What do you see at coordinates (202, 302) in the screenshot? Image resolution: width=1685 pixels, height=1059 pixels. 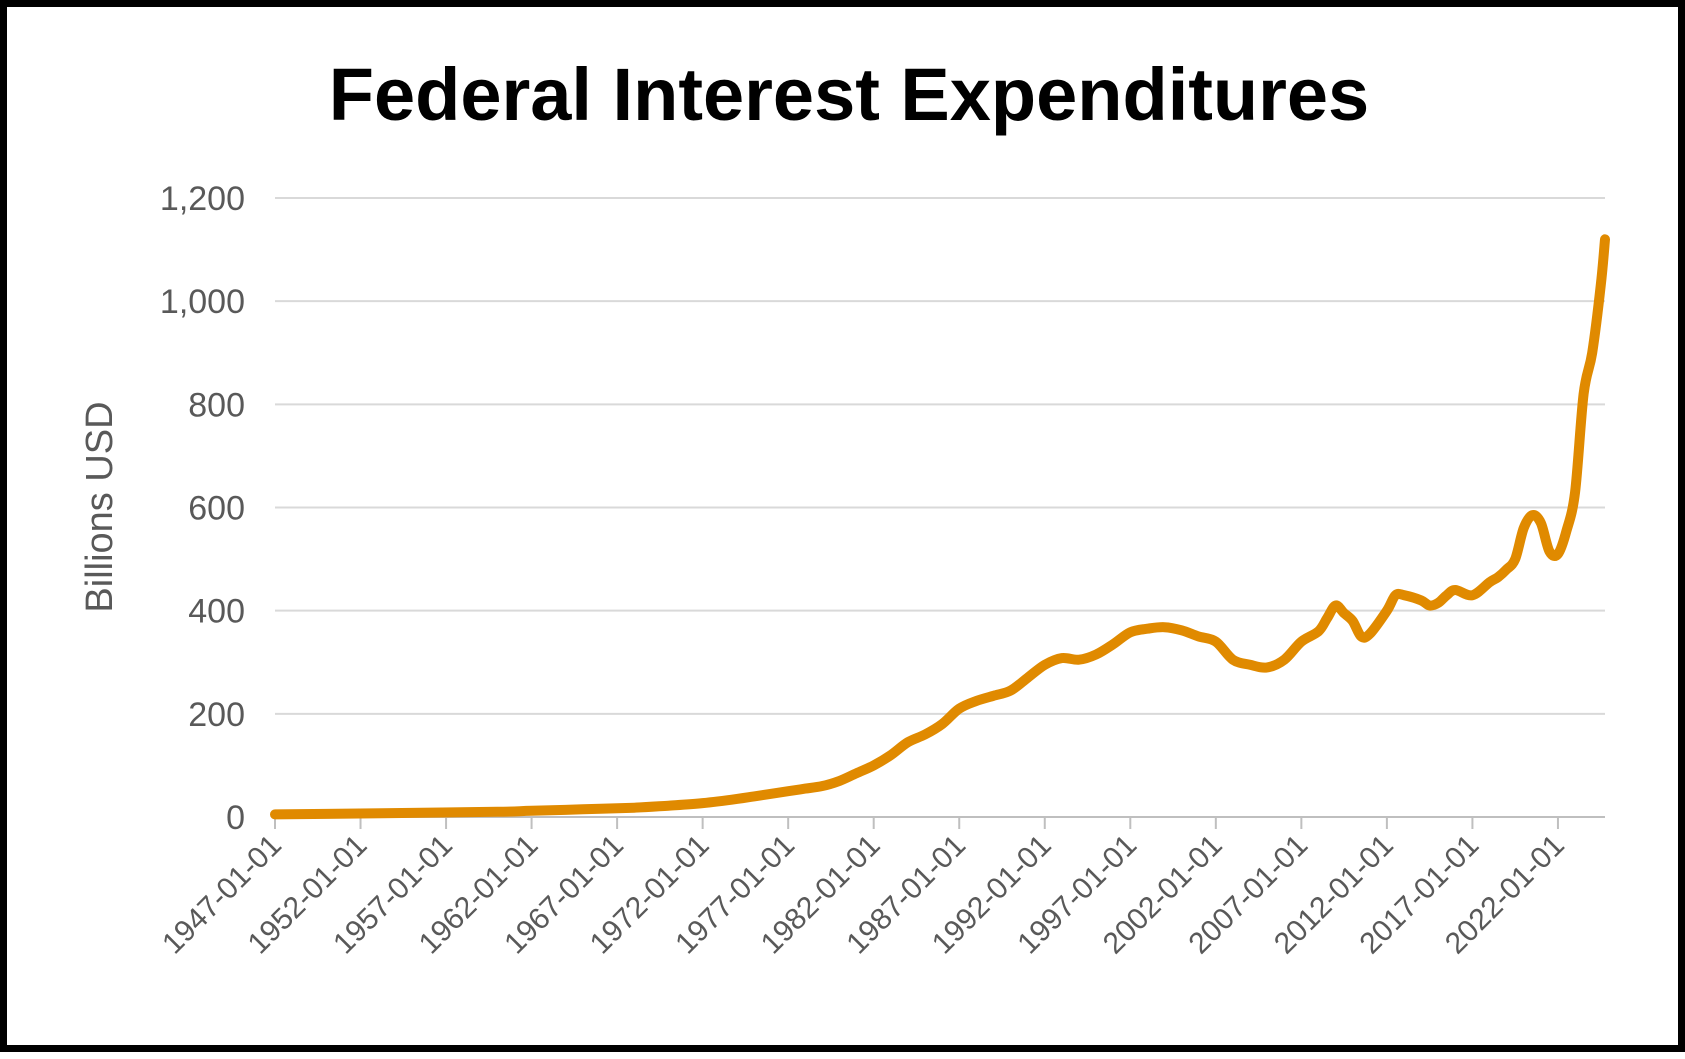 I see `y-tick-label: 1,000` at bounding box center [202, 302].